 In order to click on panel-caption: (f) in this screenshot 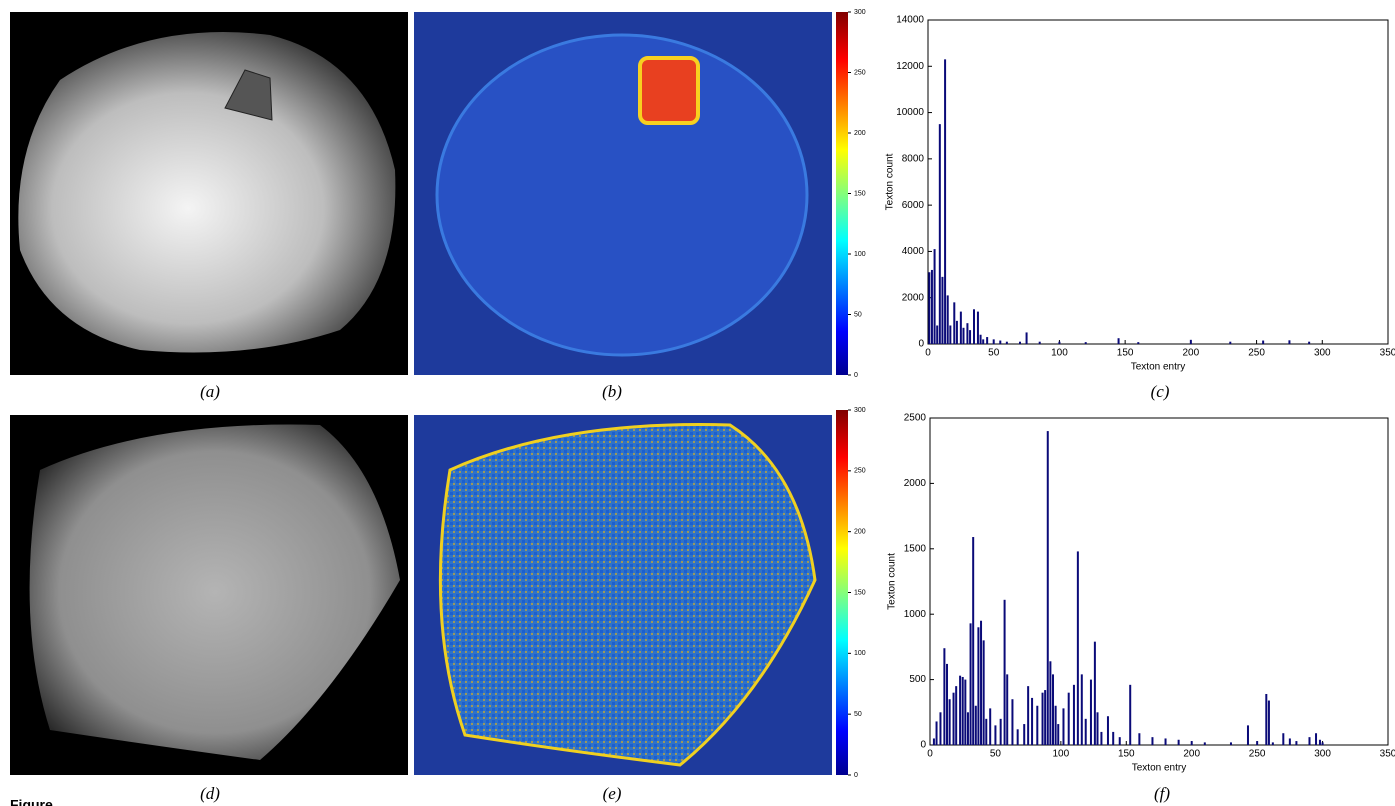, I will do `click(1162, 793)`.